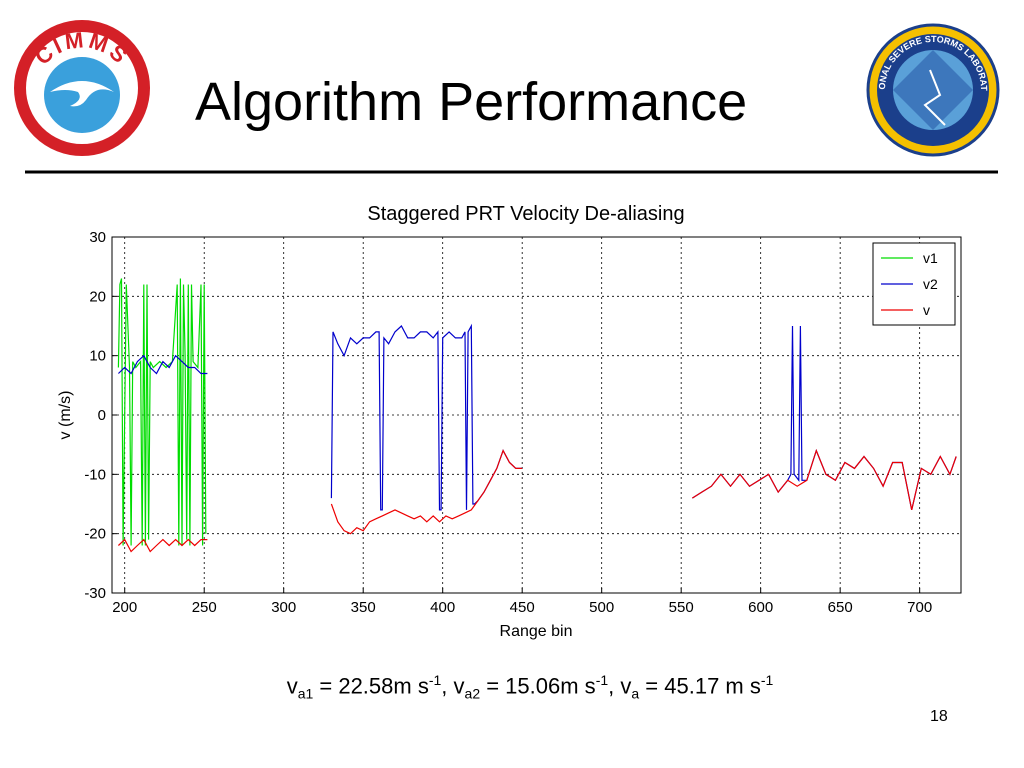  Describe the element at coordinates (124, 607) in the screenshot. I see `x-tick-label: 200` at that location.